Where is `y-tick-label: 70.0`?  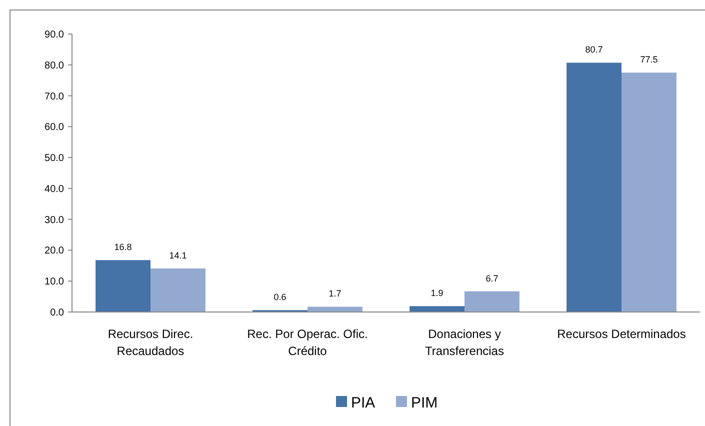
y-tick-label: 70.0 is located at coordinates (54, 96).